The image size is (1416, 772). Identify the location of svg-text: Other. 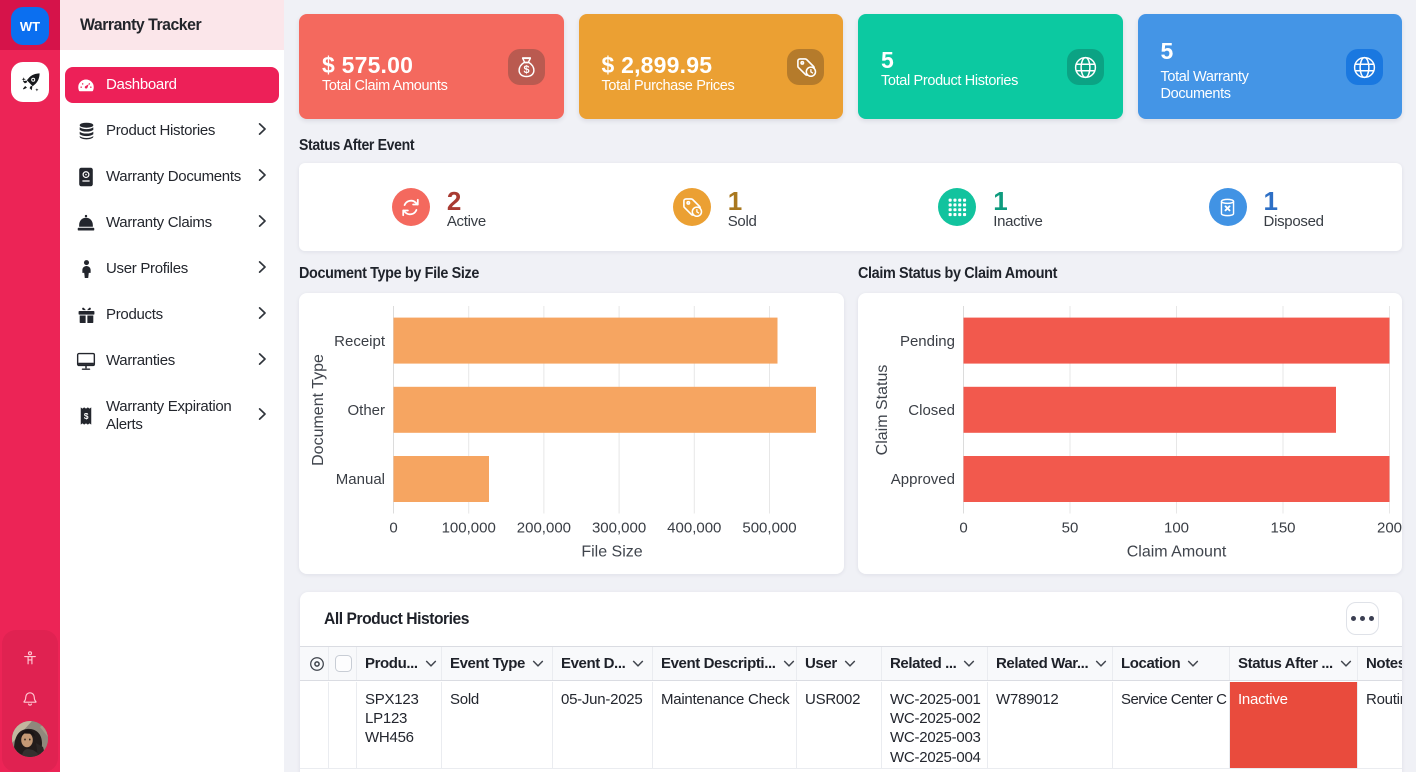
(366, 410).